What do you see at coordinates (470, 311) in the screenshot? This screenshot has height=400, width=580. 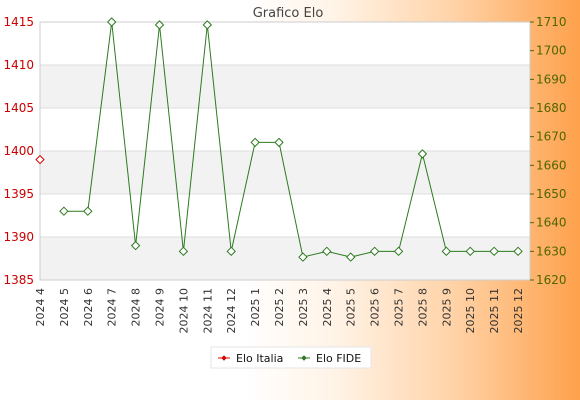 I see `x-tick-label: 2025 10` at bounding box center [470, 311].